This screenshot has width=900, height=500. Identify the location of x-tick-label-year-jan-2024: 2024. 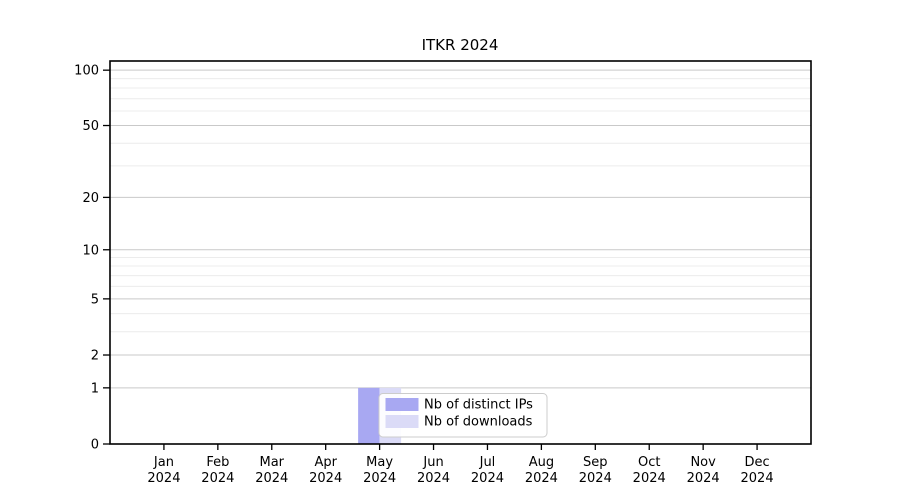
(163, 478).